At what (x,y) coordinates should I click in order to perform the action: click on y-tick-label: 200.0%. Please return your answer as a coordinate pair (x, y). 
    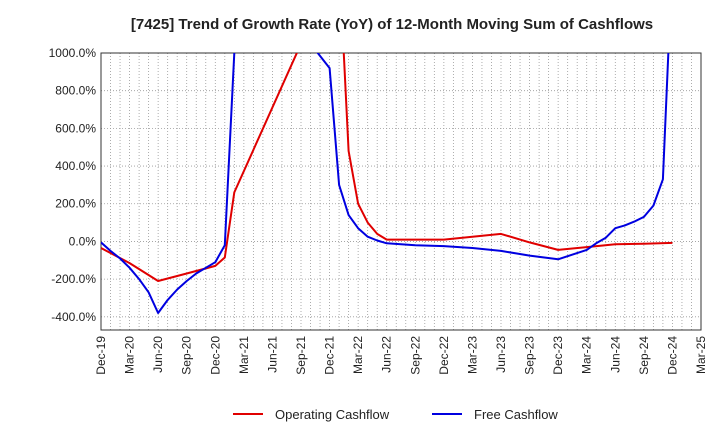
    Looking at the image, I should click on (75, 204).